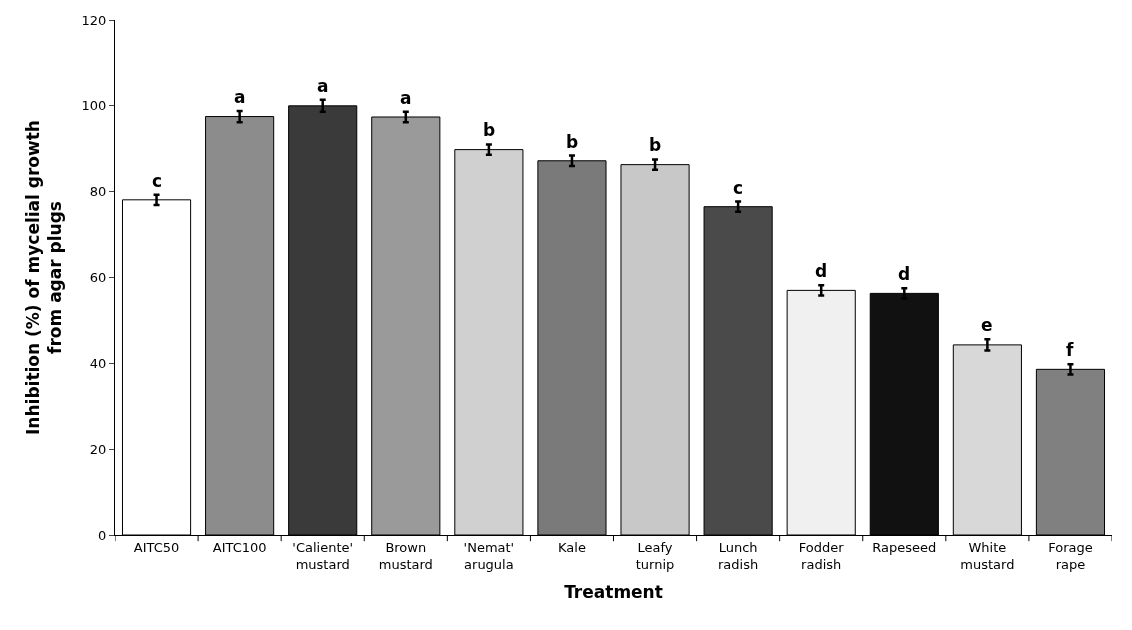 This screenshot has height=630, width=1132. What do you see at coordinates (1070, 350) in the screenshot?
I see `annotation: f` at bounding box center [1070, 350].